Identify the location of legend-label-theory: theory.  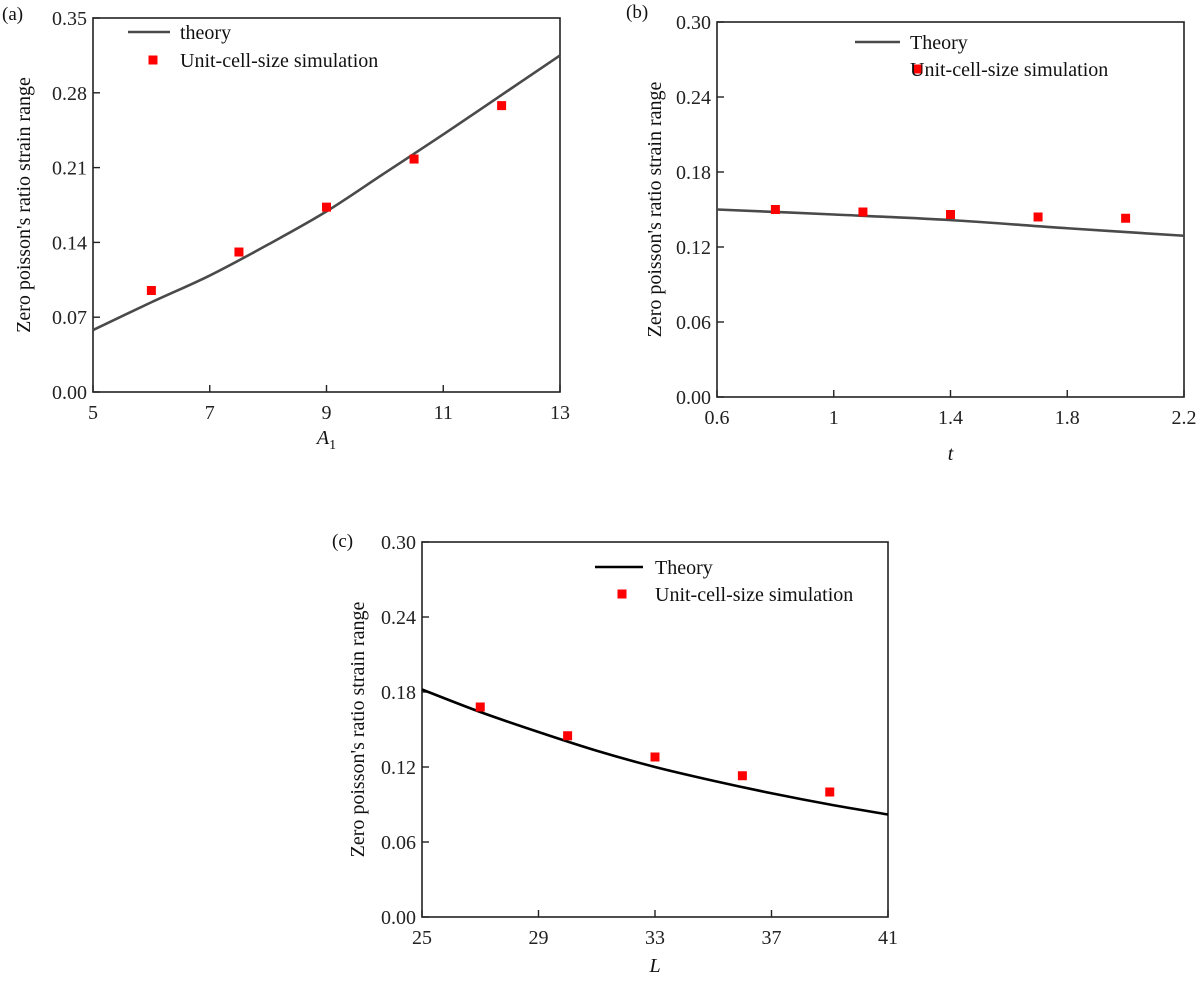
(205, 33).